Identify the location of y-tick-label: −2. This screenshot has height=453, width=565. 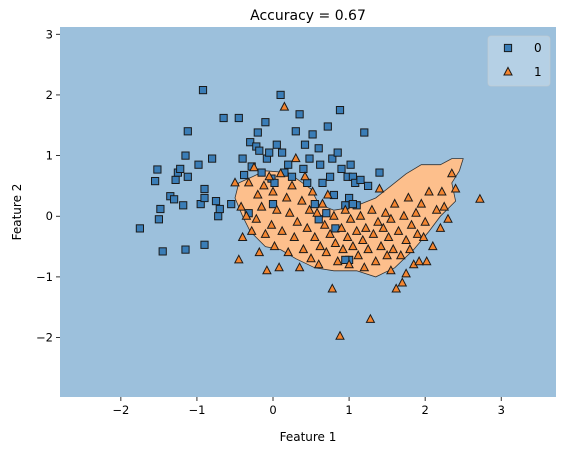
(44, 338).